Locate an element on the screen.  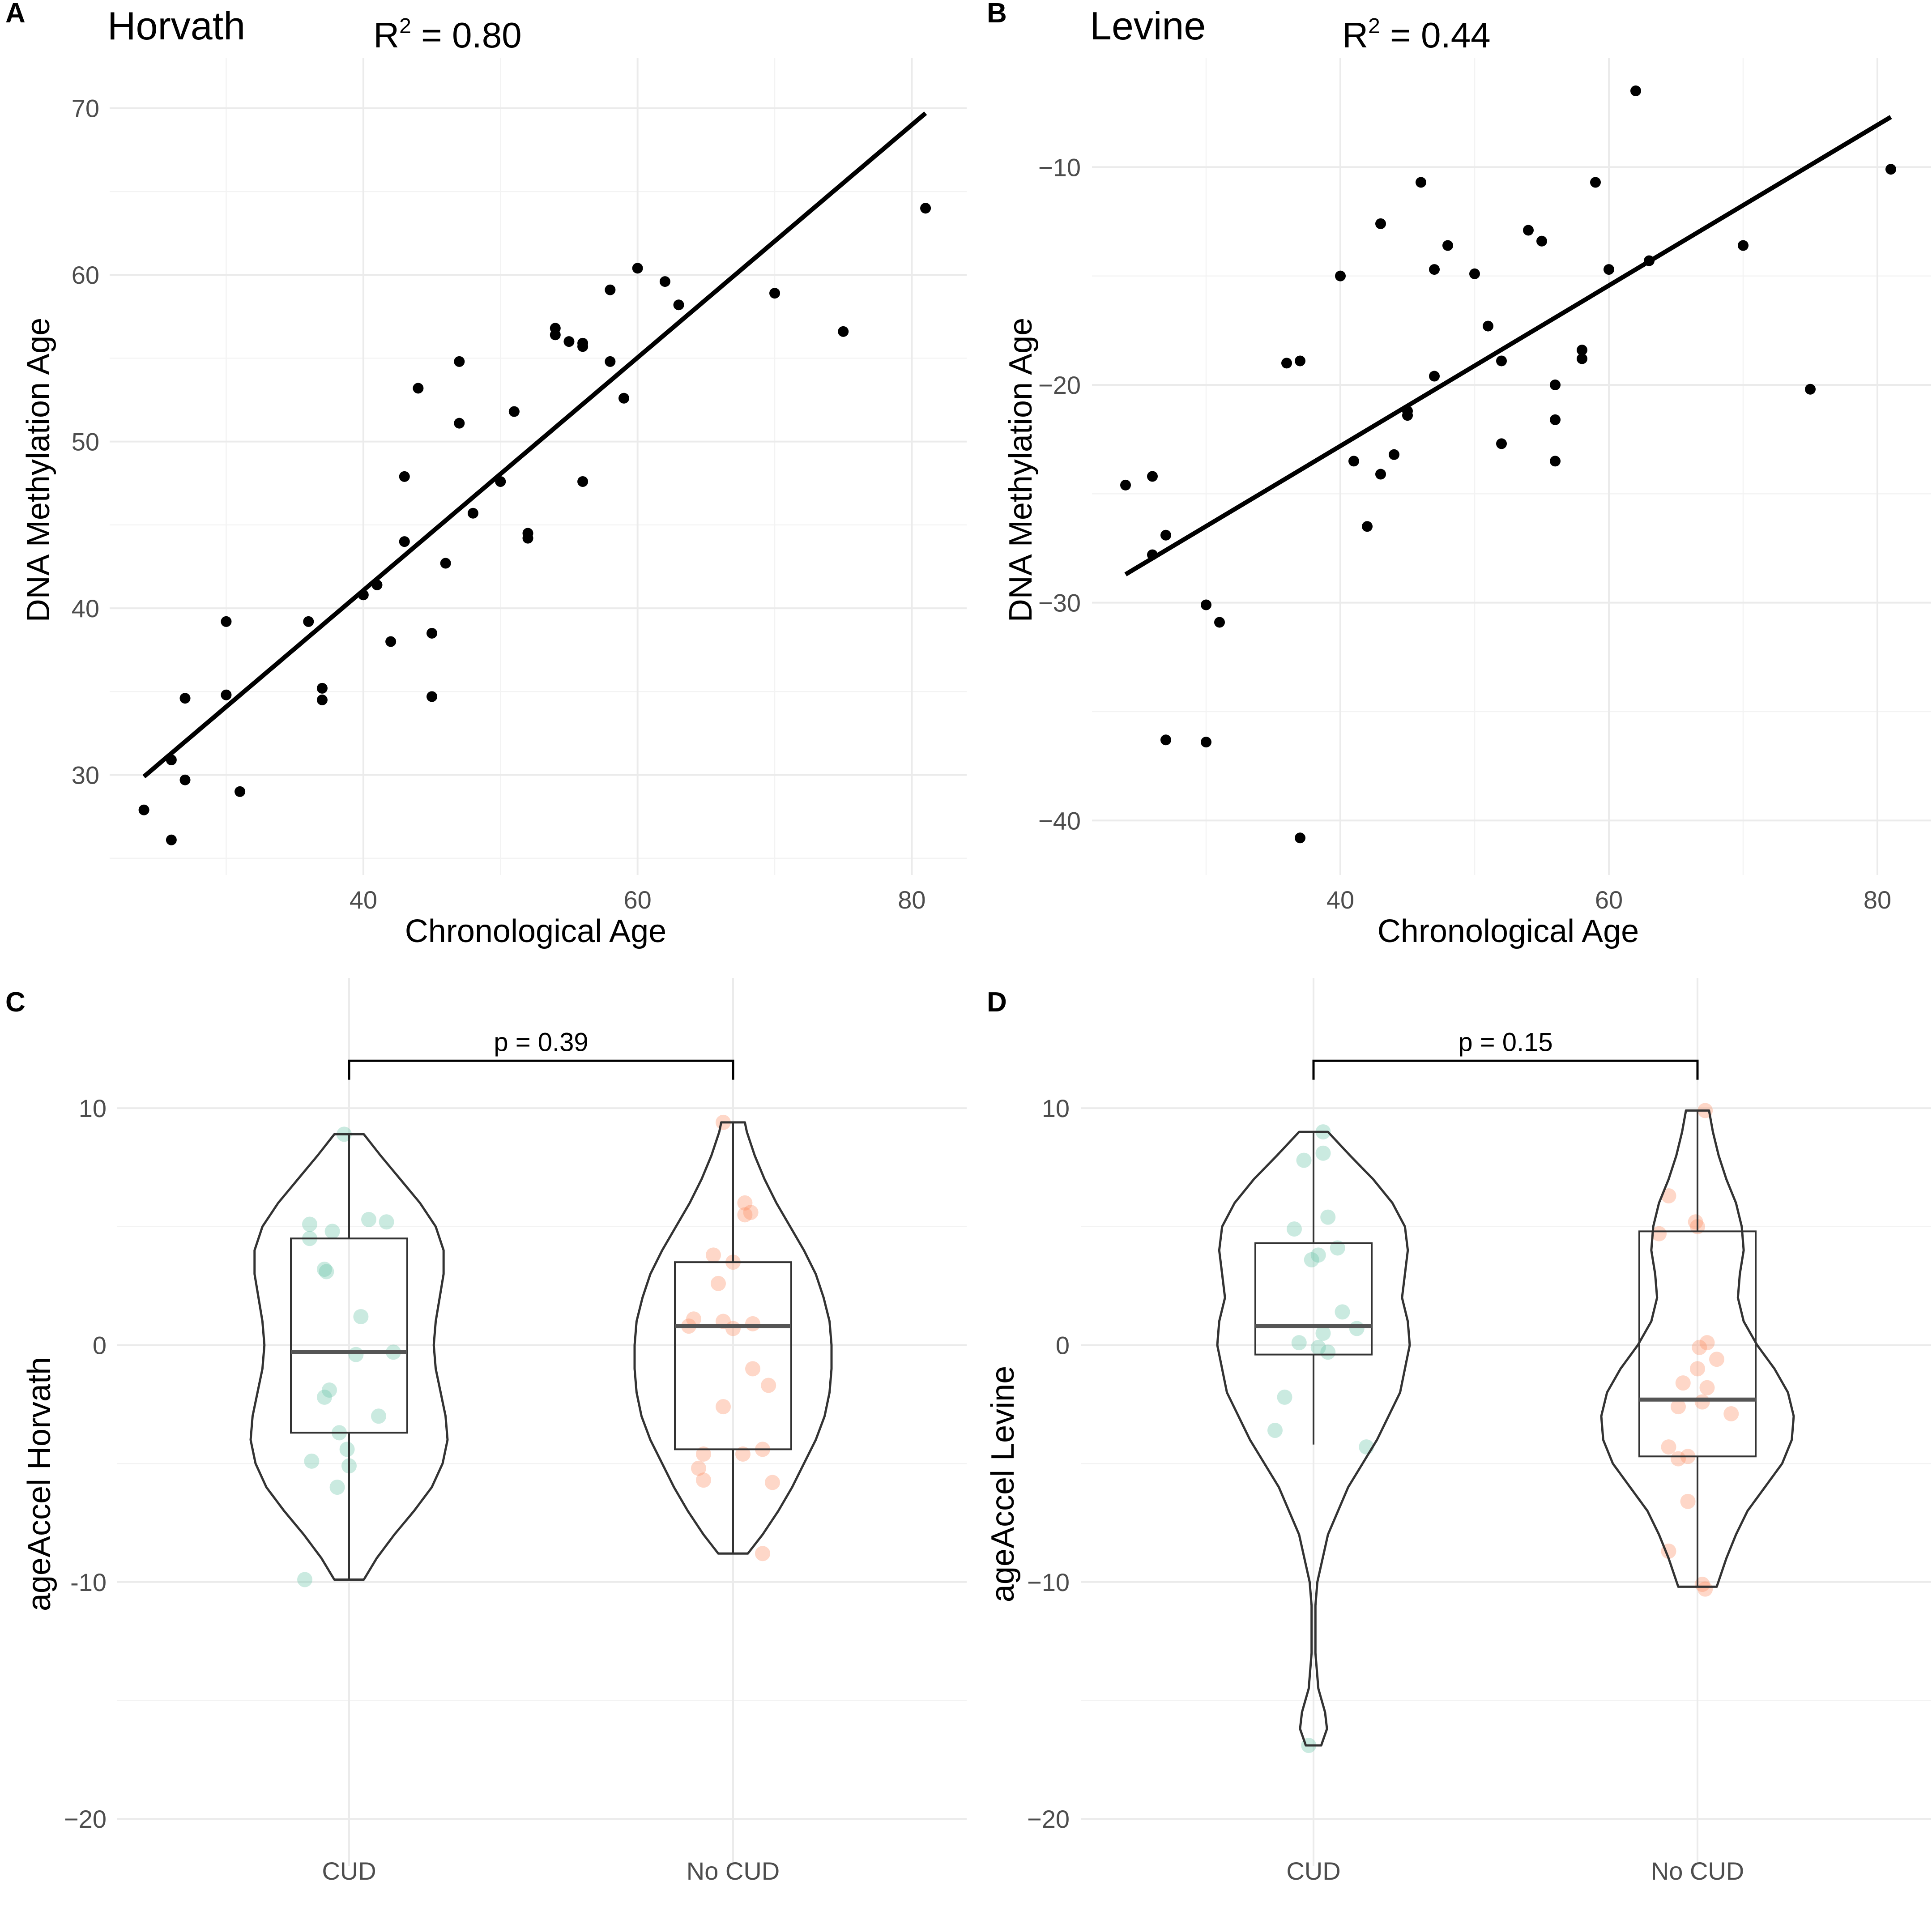
no-cud-box is located at coordinates (1697, 1344).